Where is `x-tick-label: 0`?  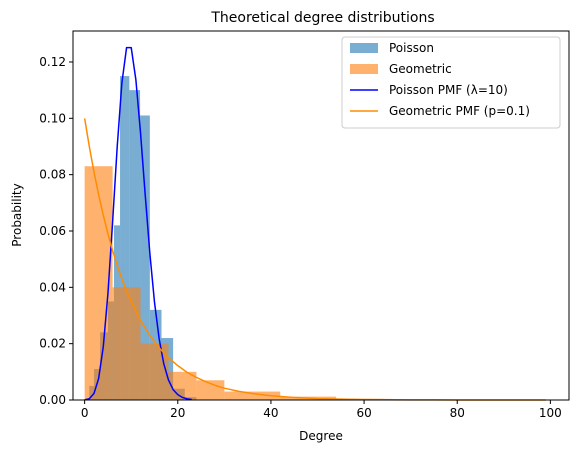 x-tick-label: 0 is located at coordinates (85, 413).